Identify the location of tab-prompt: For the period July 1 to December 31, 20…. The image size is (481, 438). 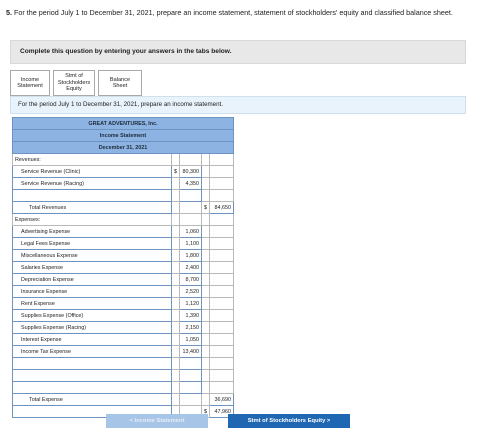
(238, 105).